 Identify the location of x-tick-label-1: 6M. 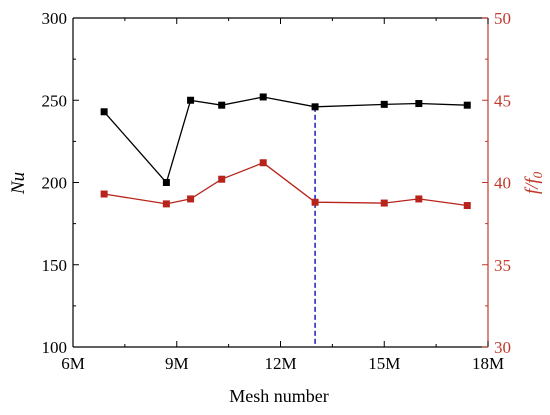
(73, 363).